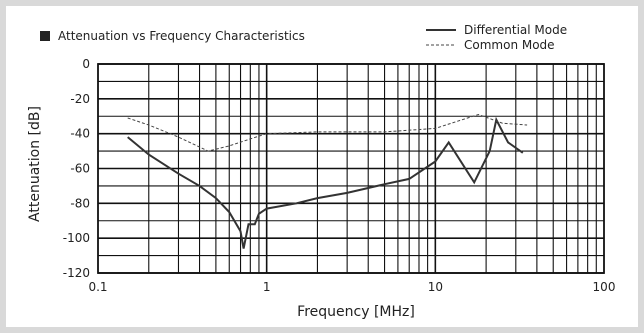  I want to click on x-tick-label: 100, so click(604, 287).